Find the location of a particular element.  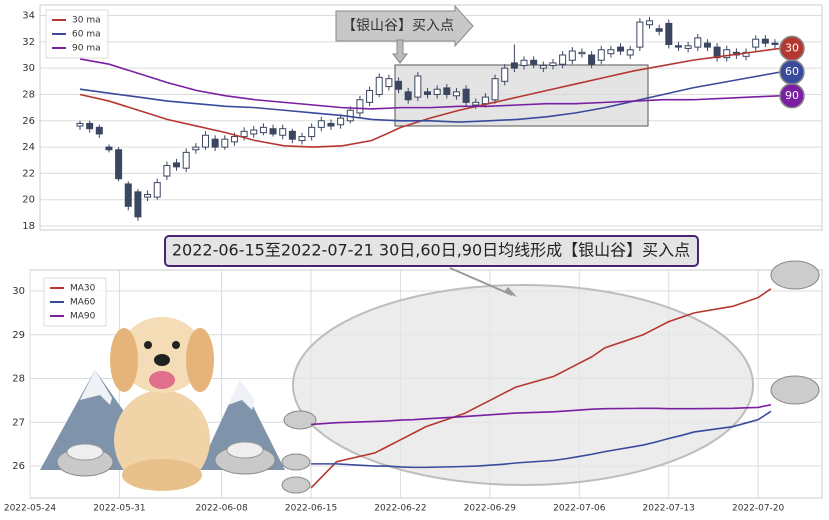

x-tick-label: 2022-06-08 is located at coordinates (221, 509).